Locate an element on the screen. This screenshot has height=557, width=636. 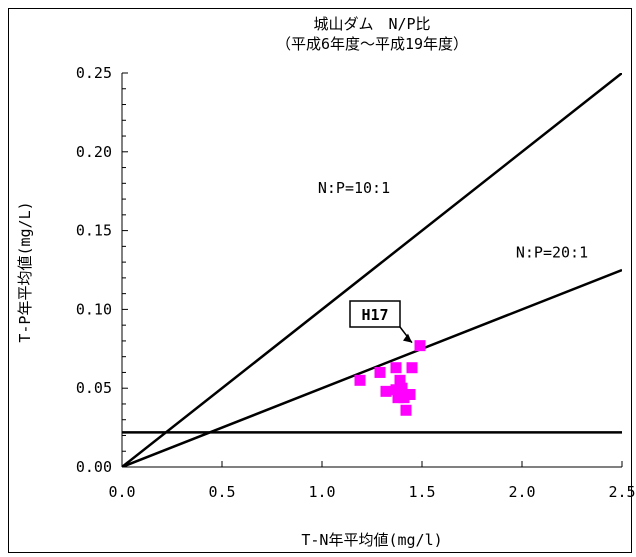
reference-line-label: N:P=10:1 is located at coordinates (354, 188).